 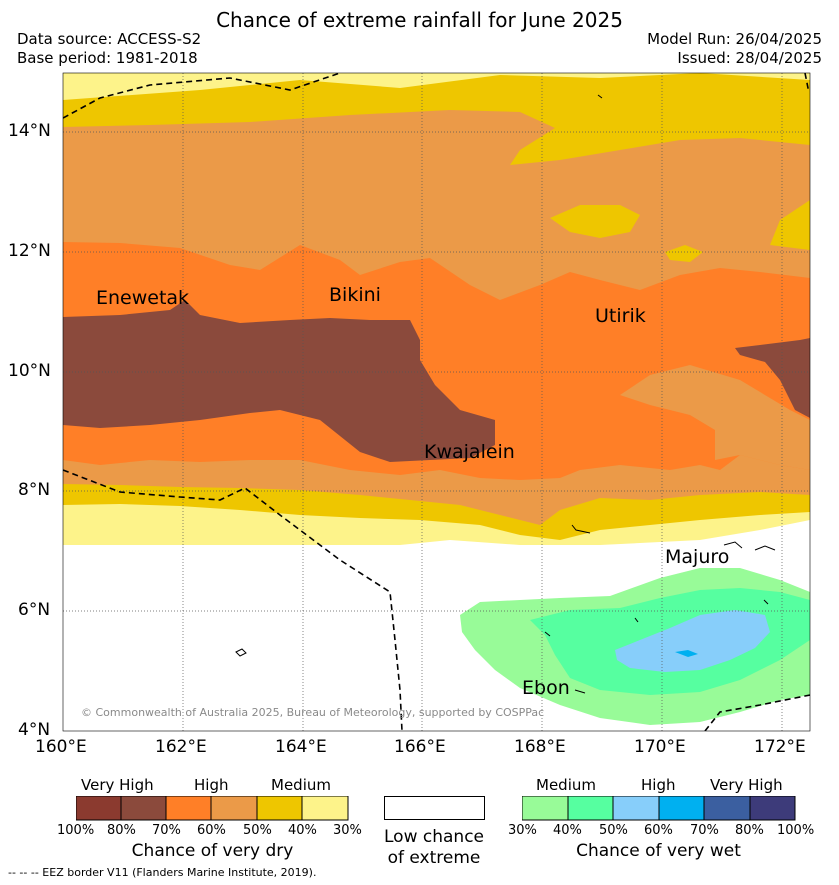 I want to click on base-period: Base period: 1981-2018, so click(x=107, y=58).